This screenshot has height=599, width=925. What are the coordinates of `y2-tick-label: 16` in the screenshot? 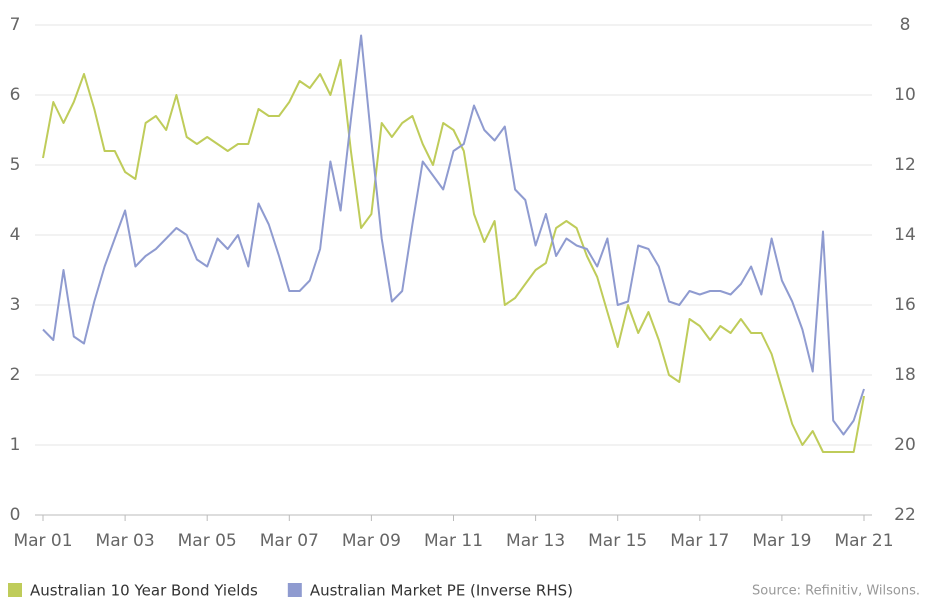 It's located at (905, 305).